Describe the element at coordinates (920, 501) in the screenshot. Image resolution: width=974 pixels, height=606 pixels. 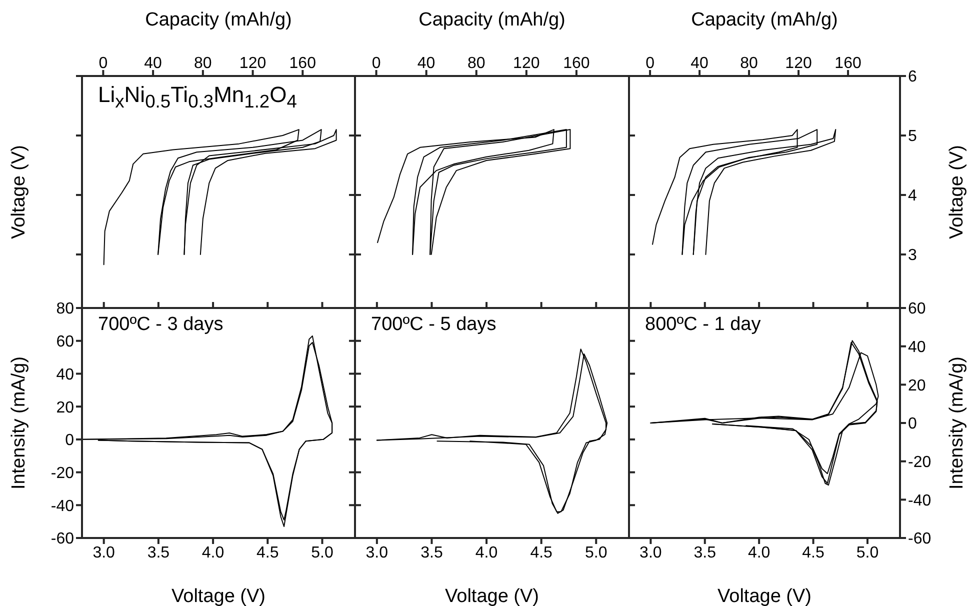
I see `y2-tick-label: -40` at that location.